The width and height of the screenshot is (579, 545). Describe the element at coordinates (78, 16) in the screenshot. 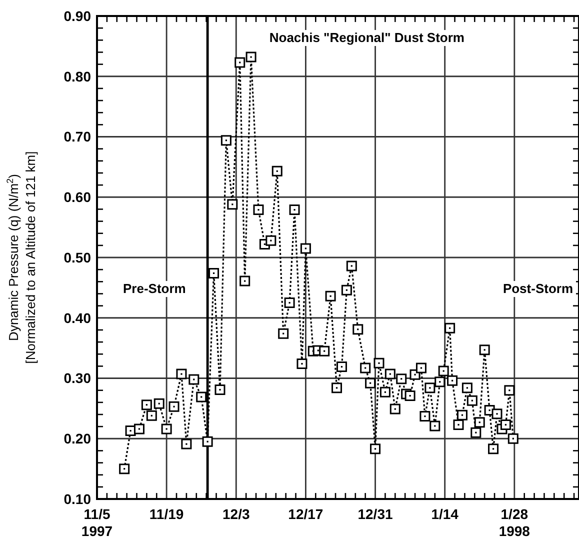

I see `y-tick-label: 0.90` at that location.